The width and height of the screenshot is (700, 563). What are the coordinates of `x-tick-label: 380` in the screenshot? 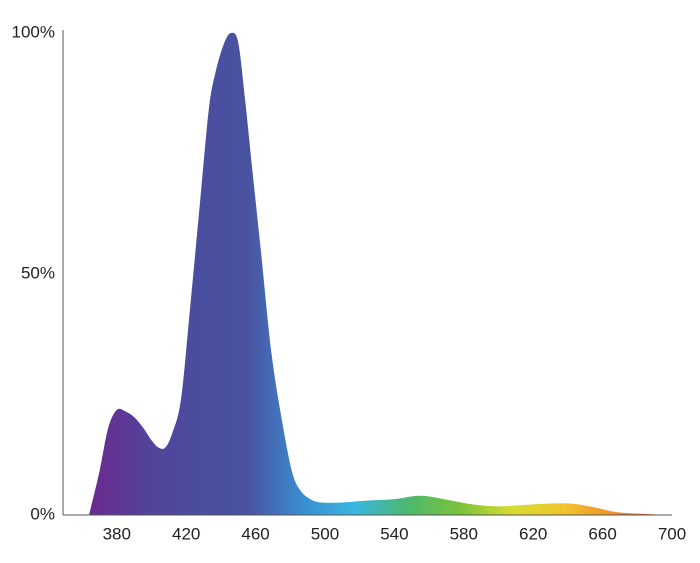 It's located at (117, 533).